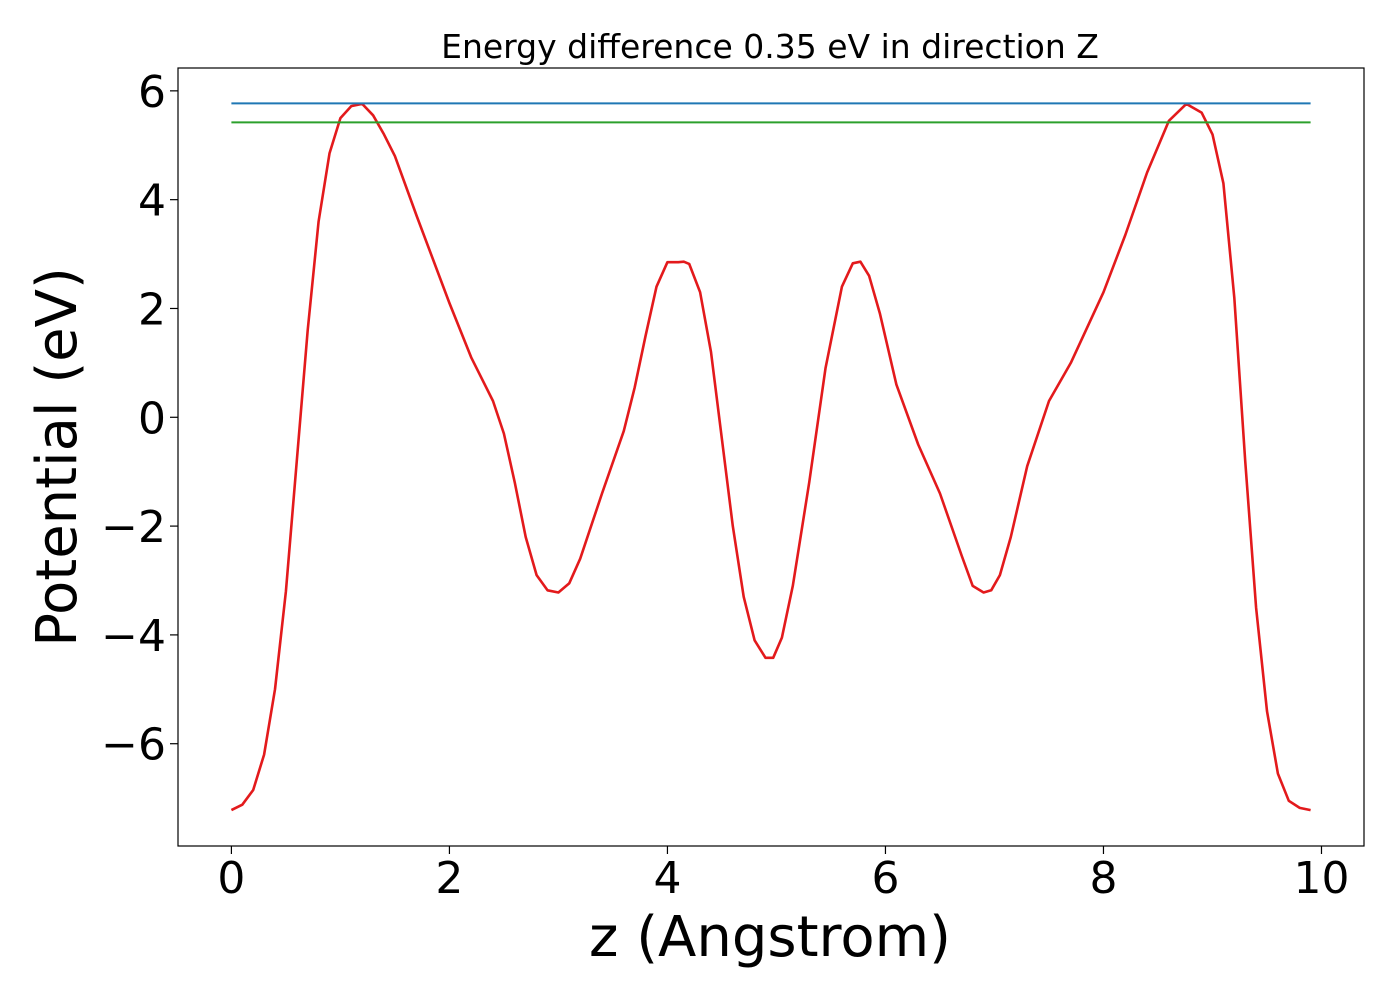  What do you see at coordinates (1321, 878) in the screenshot?
I see `x-tick-label: 10` at bounding box center [1321, 878].